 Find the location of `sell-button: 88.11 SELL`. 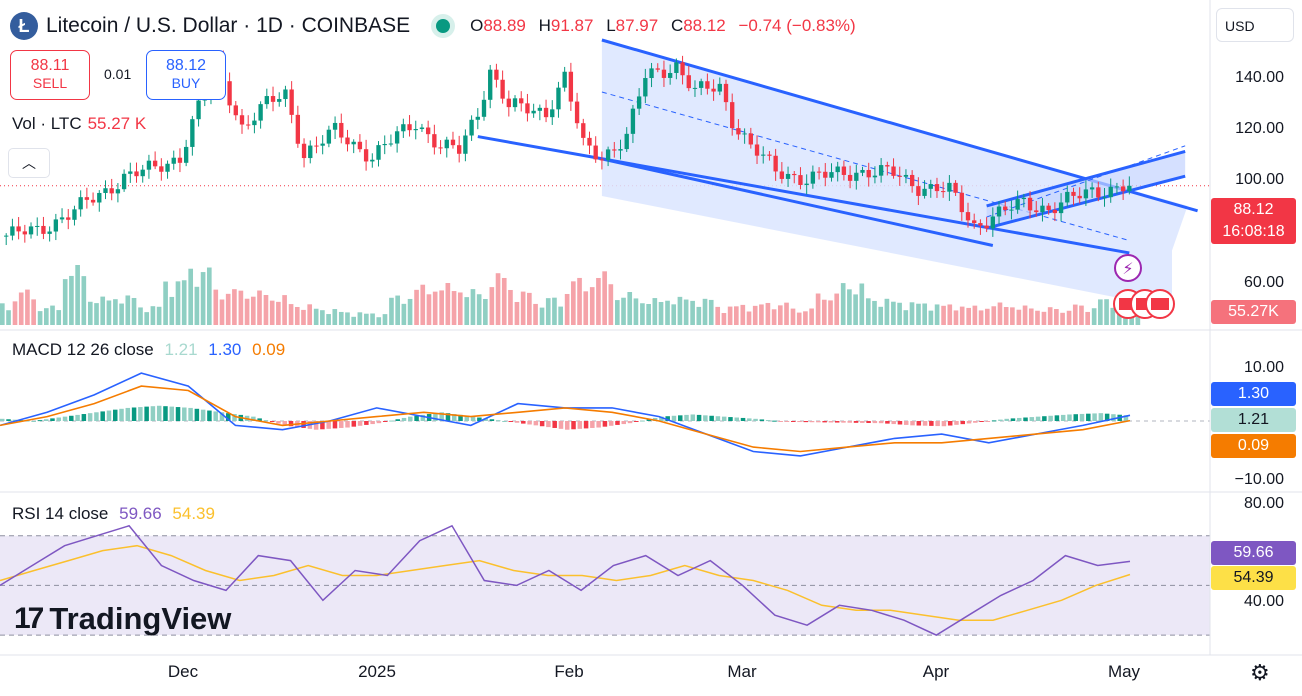

sell-button: 88.11 SELL is located at coordinates (50, 75).